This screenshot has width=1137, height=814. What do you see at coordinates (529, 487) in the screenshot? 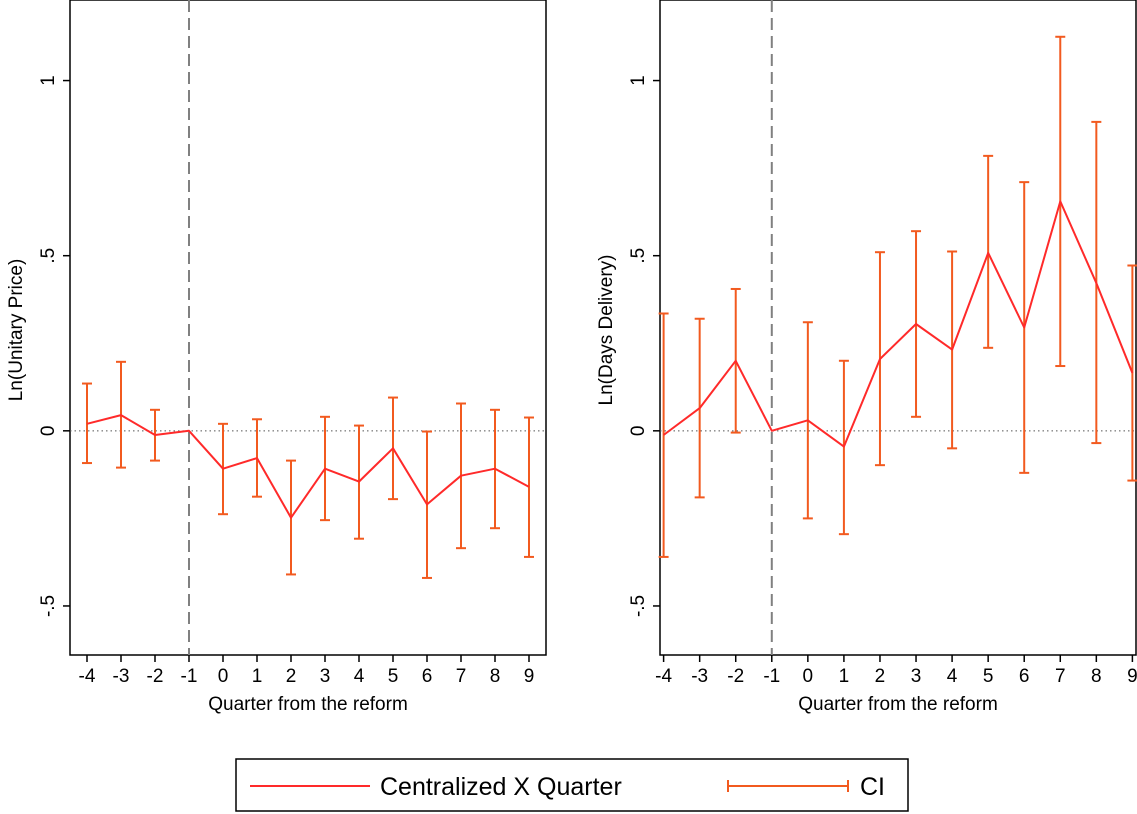
I see `left-ci-bar` at bounding box center [529, 487].